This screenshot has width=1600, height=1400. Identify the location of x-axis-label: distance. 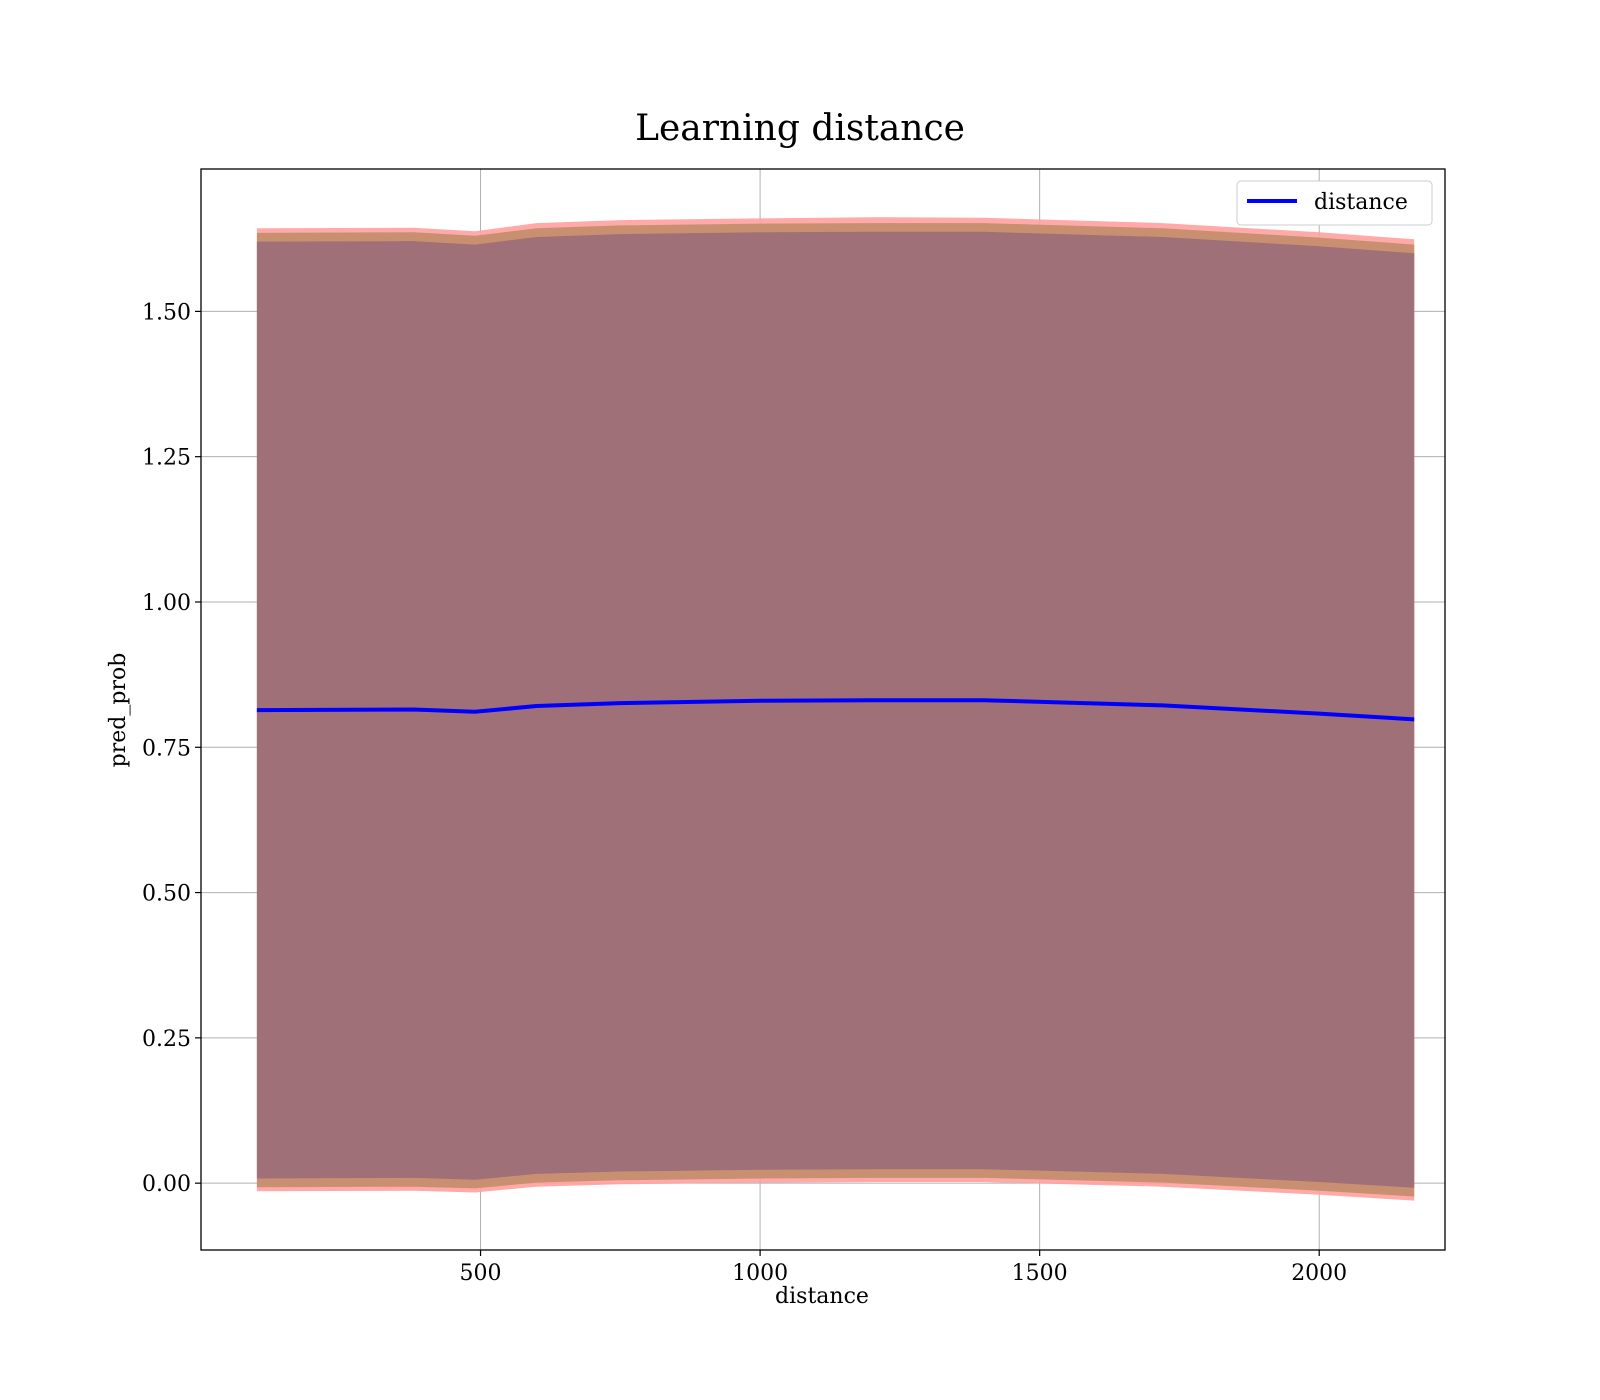
(822, 1296).